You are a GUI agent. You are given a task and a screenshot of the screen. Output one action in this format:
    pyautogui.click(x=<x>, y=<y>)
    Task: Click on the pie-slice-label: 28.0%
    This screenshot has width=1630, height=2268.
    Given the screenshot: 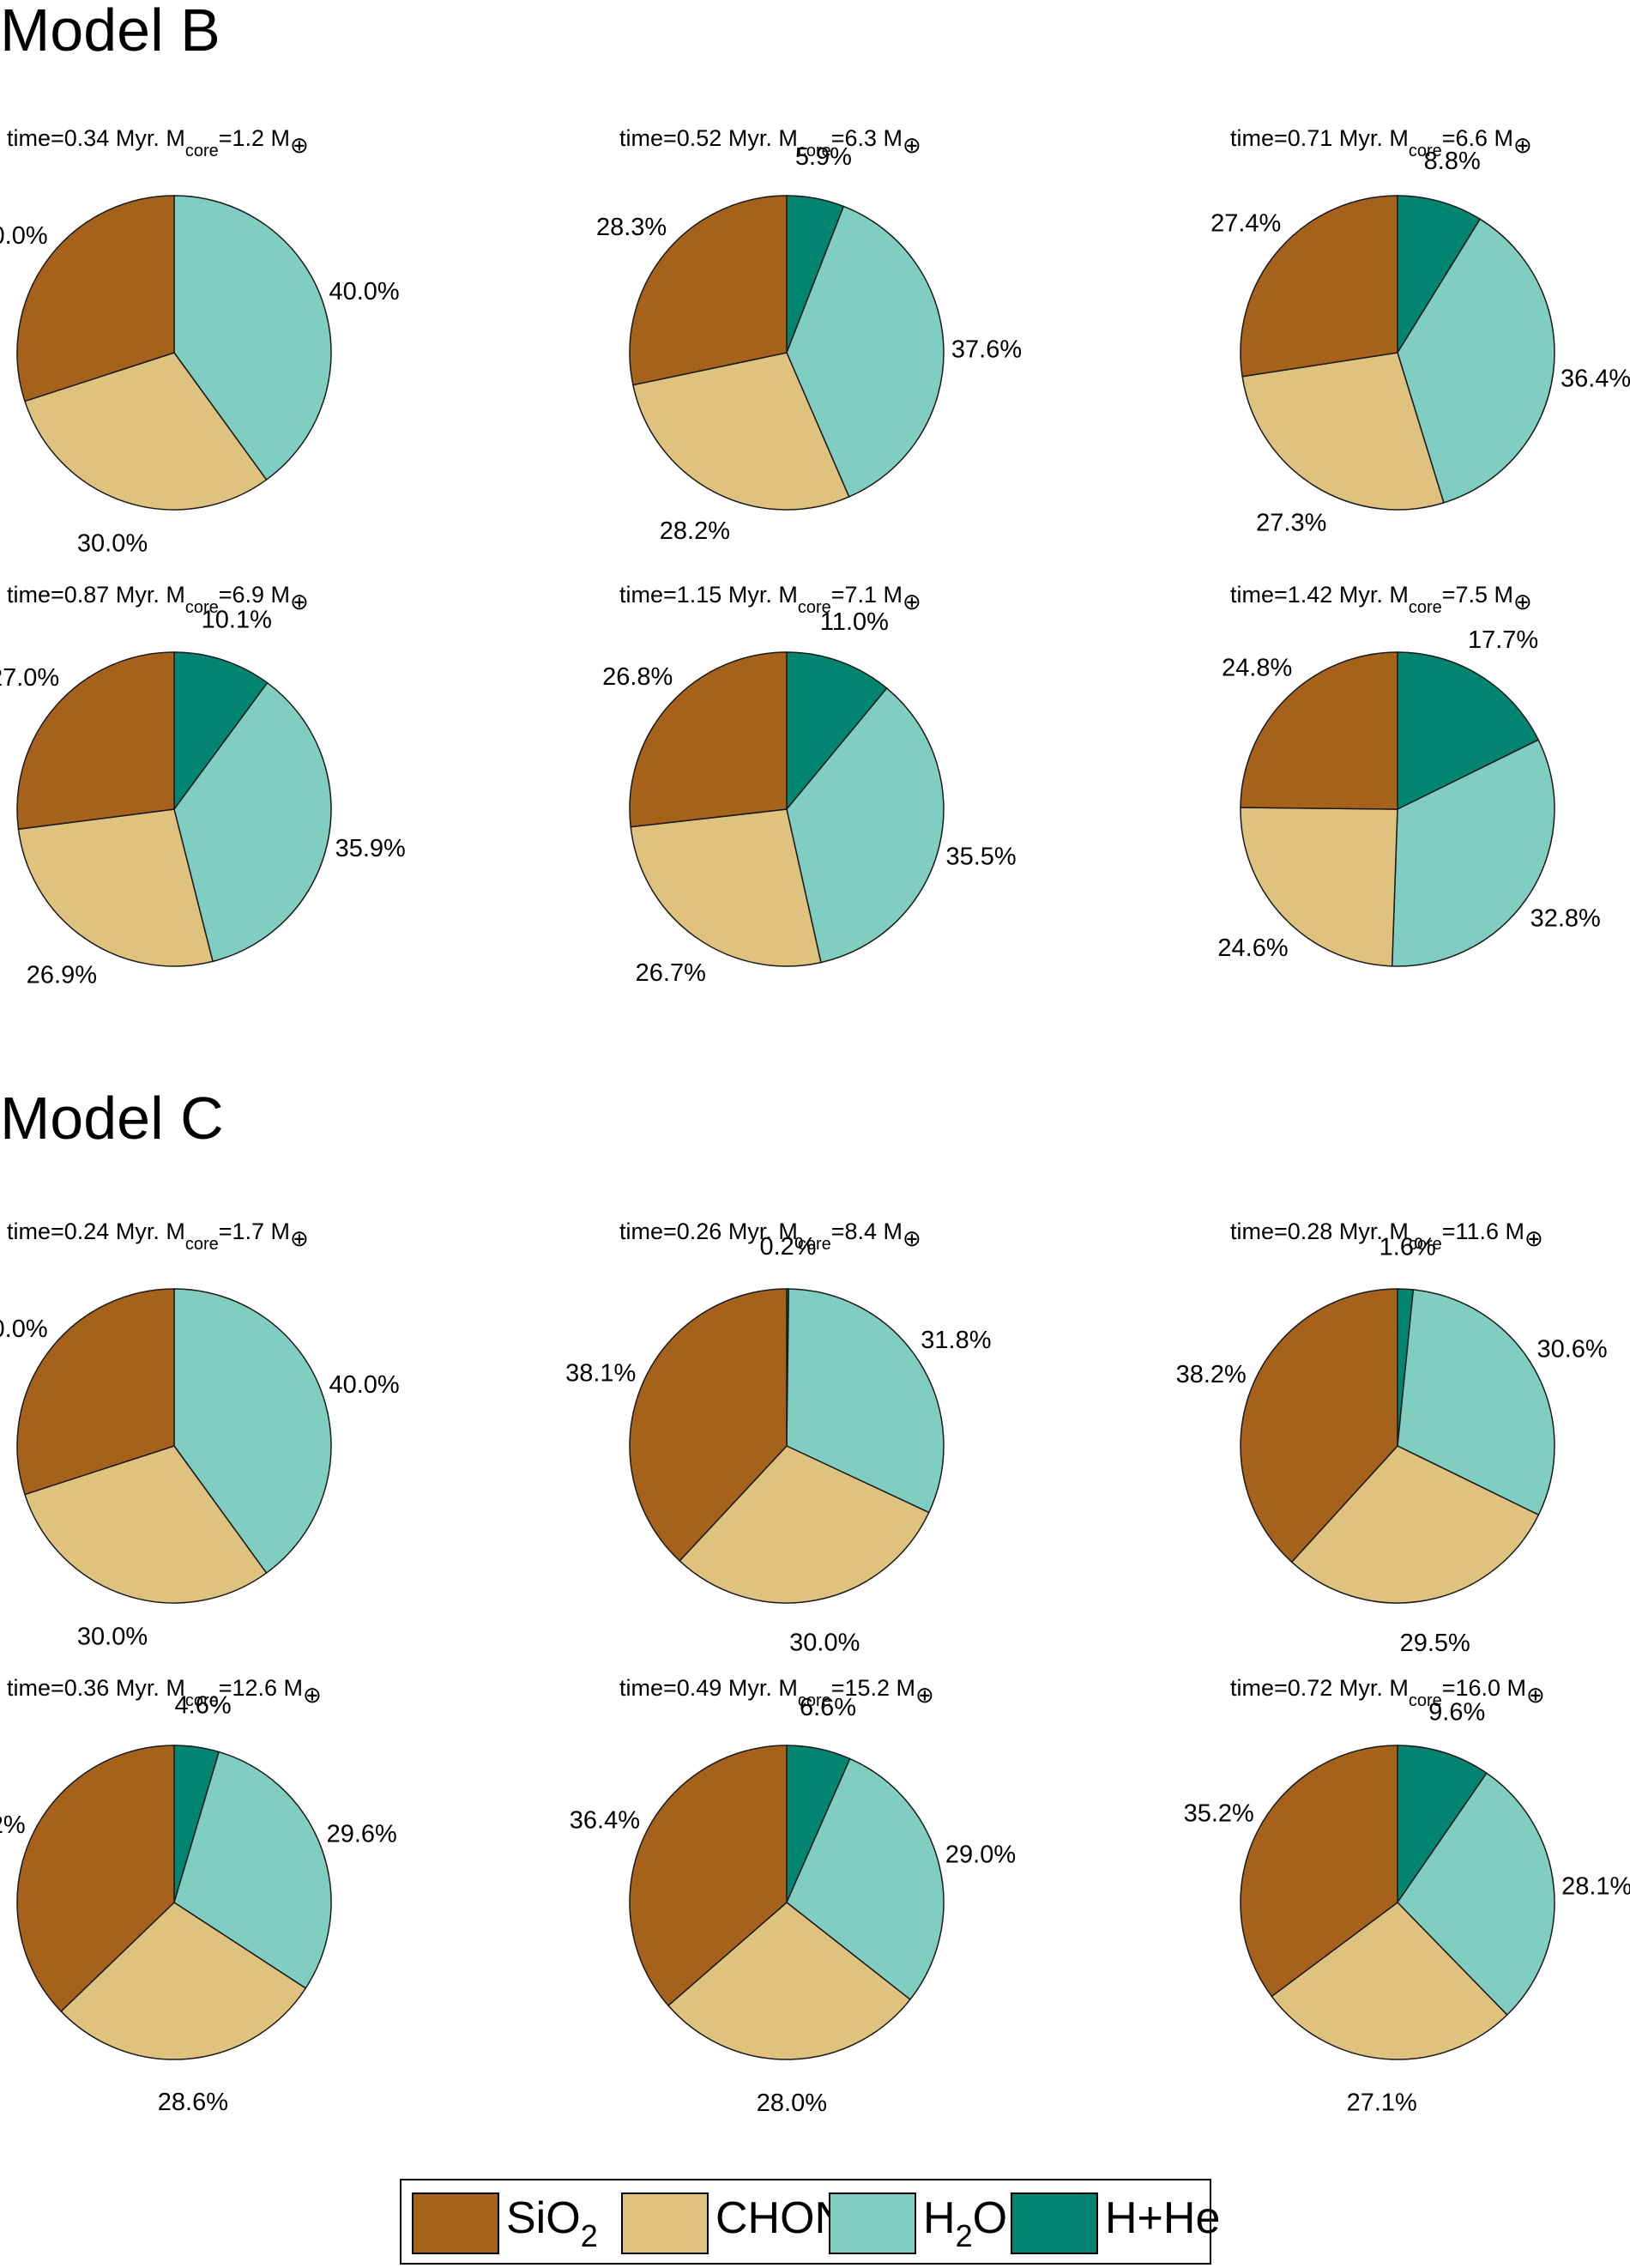 What is the action you would take?
    pyautogui.click(x=792, y=2103)
    